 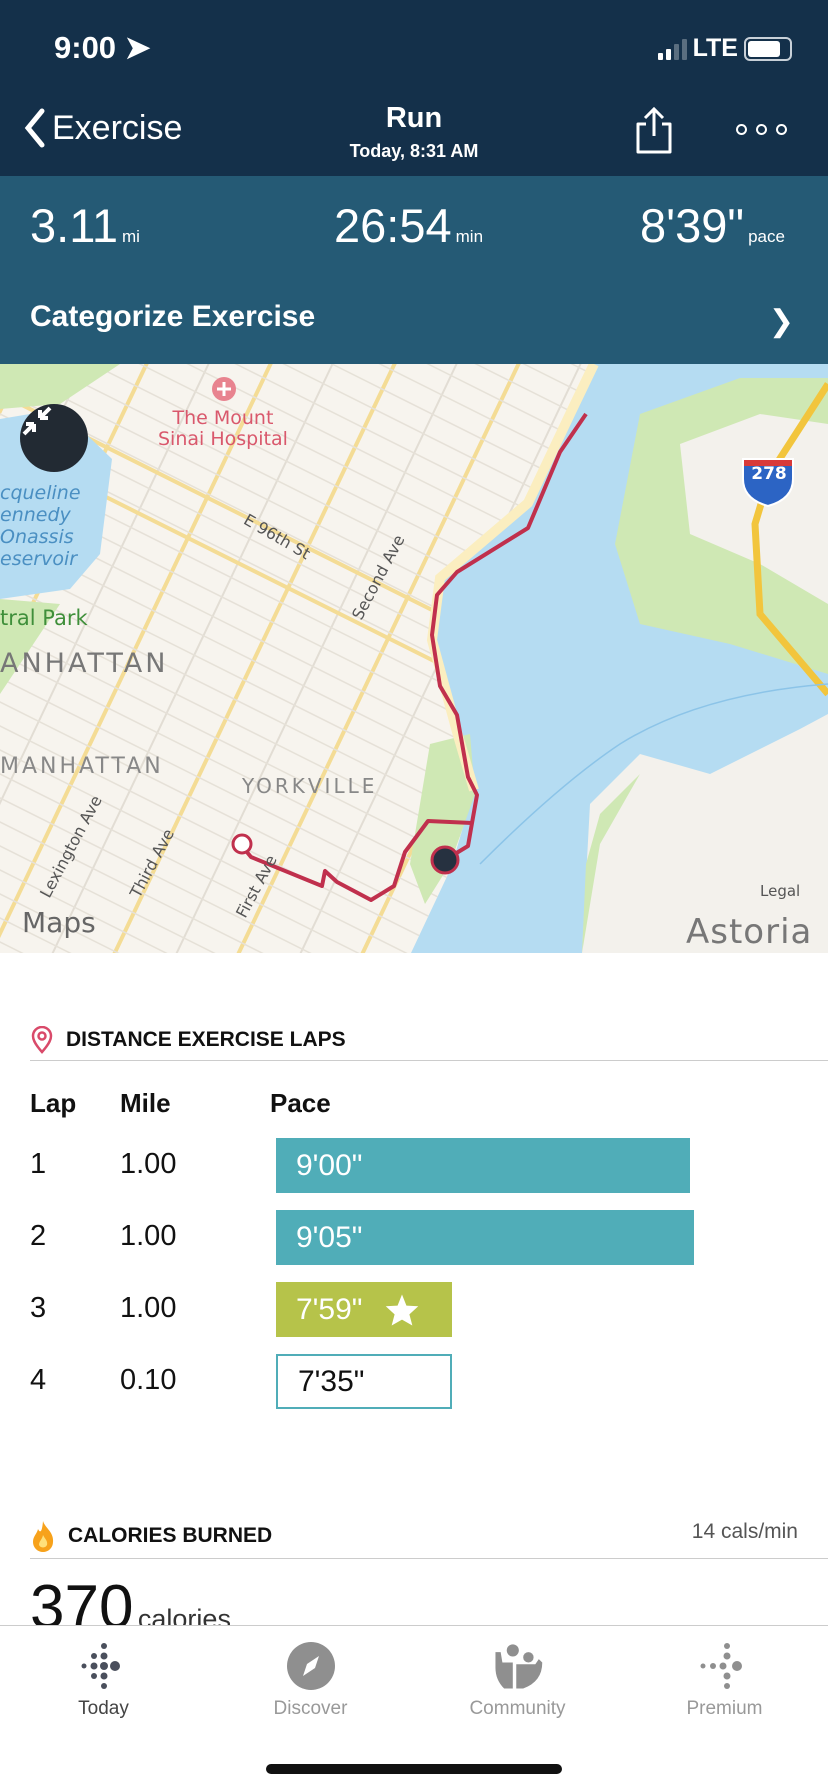 I want to click on lap-number: 3, so click(x=38, y=1308).